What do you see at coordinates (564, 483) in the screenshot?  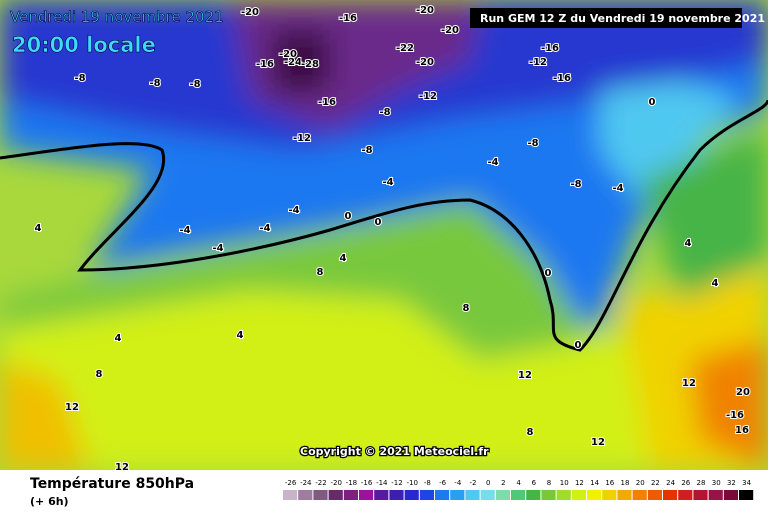 I see `scale-tick-label: 10` at bounding box center [564, 483].